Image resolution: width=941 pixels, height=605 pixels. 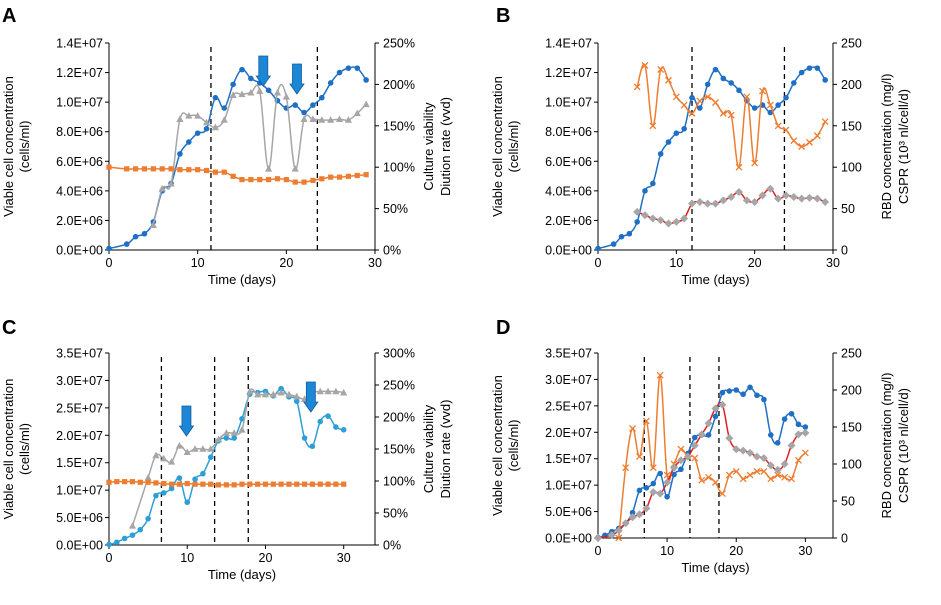 I want to click on panel-d-series-1-point-24-b, so click(x=785, y=477).